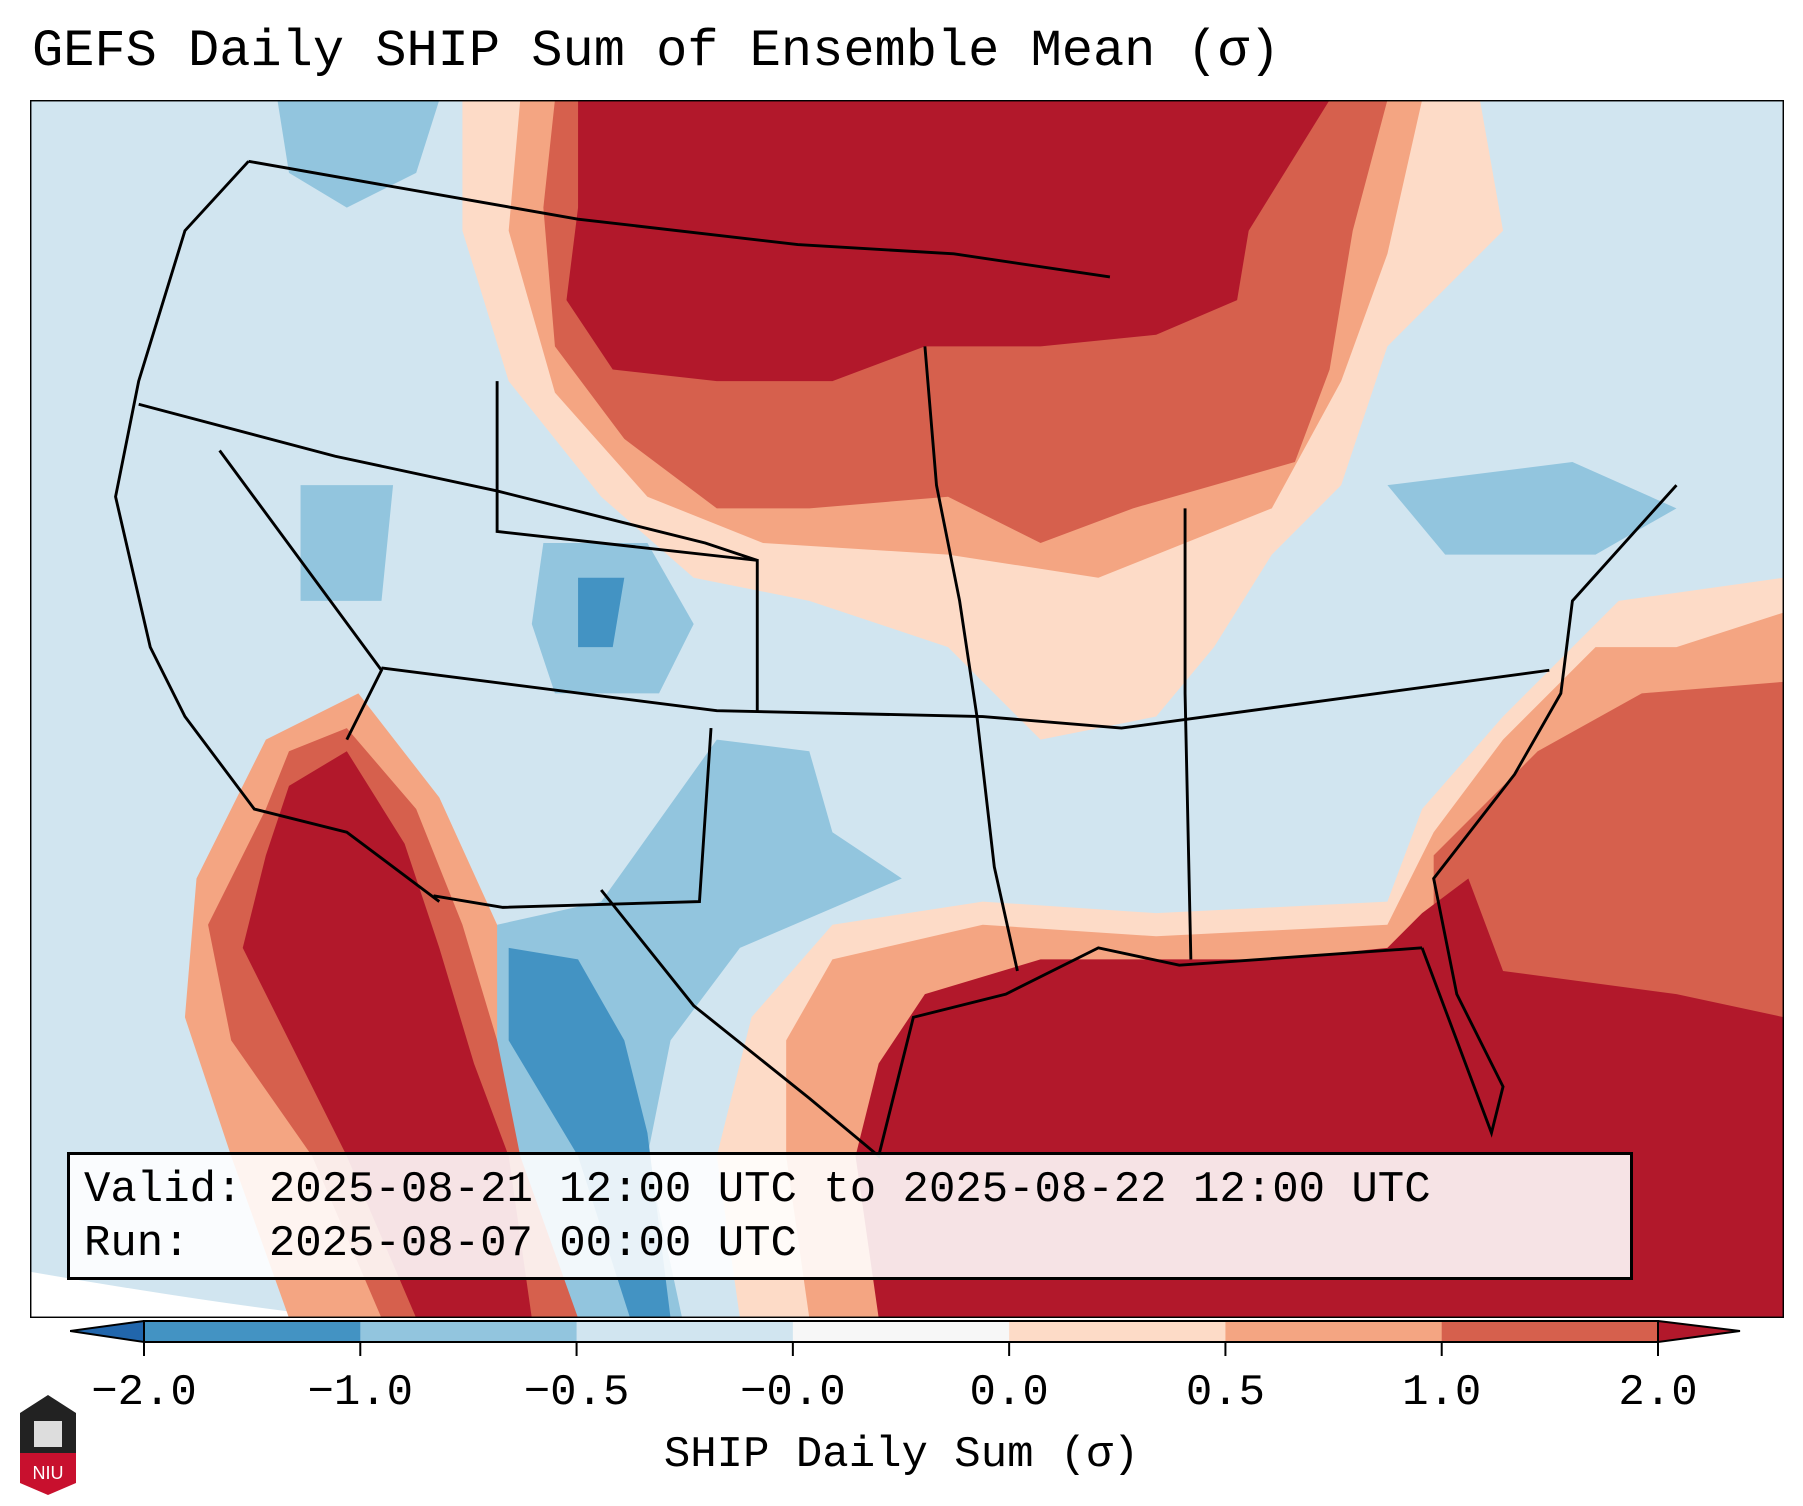 The height and width of the screenshot is (1506, 1803). I want to click on colorbar-tick-label: 1.0, so click(1442, 1393).